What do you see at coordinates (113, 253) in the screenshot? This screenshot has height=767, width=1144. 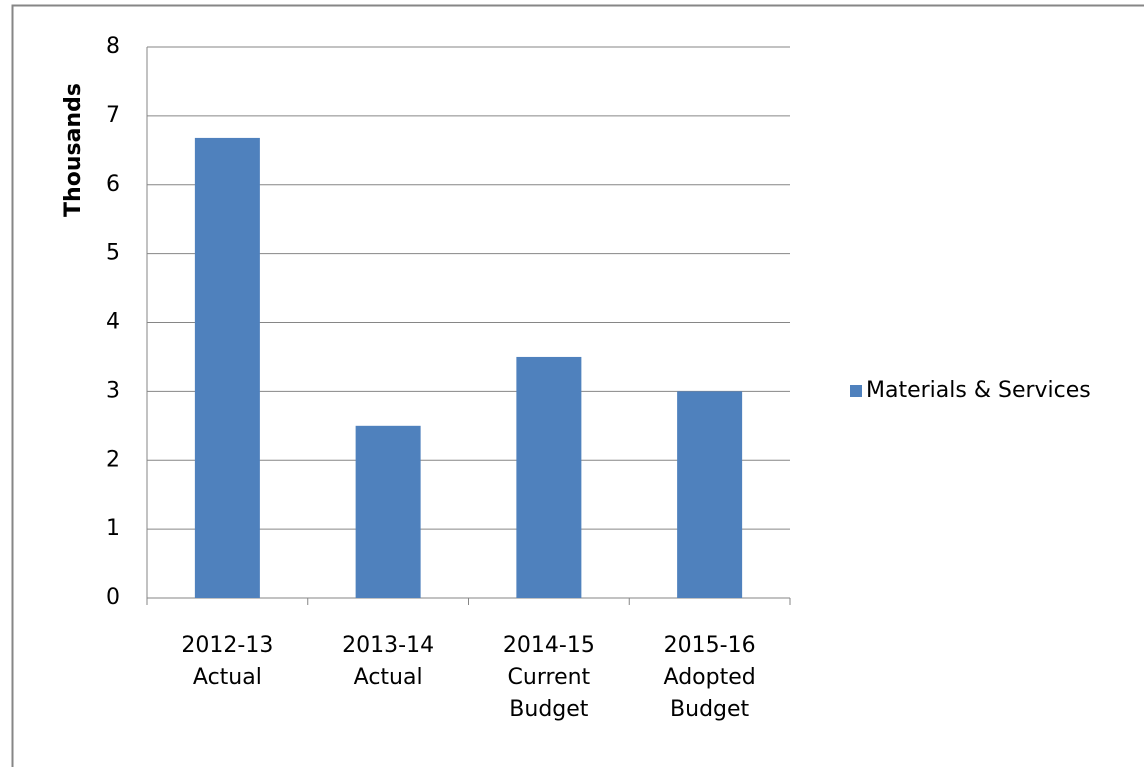 I see `y-tick-label: 5` at bounding box center [113, 253].